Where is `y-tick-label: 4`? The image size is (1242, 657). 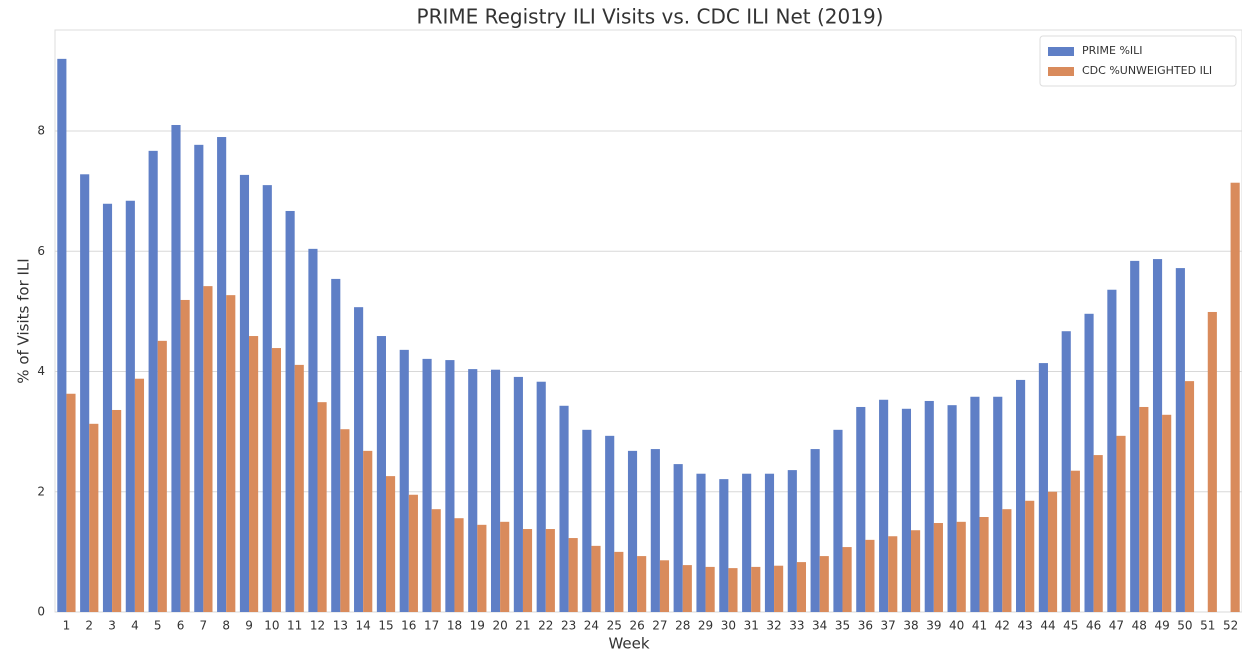
y-tick-label: 4 is located at coordinates (41, 371).